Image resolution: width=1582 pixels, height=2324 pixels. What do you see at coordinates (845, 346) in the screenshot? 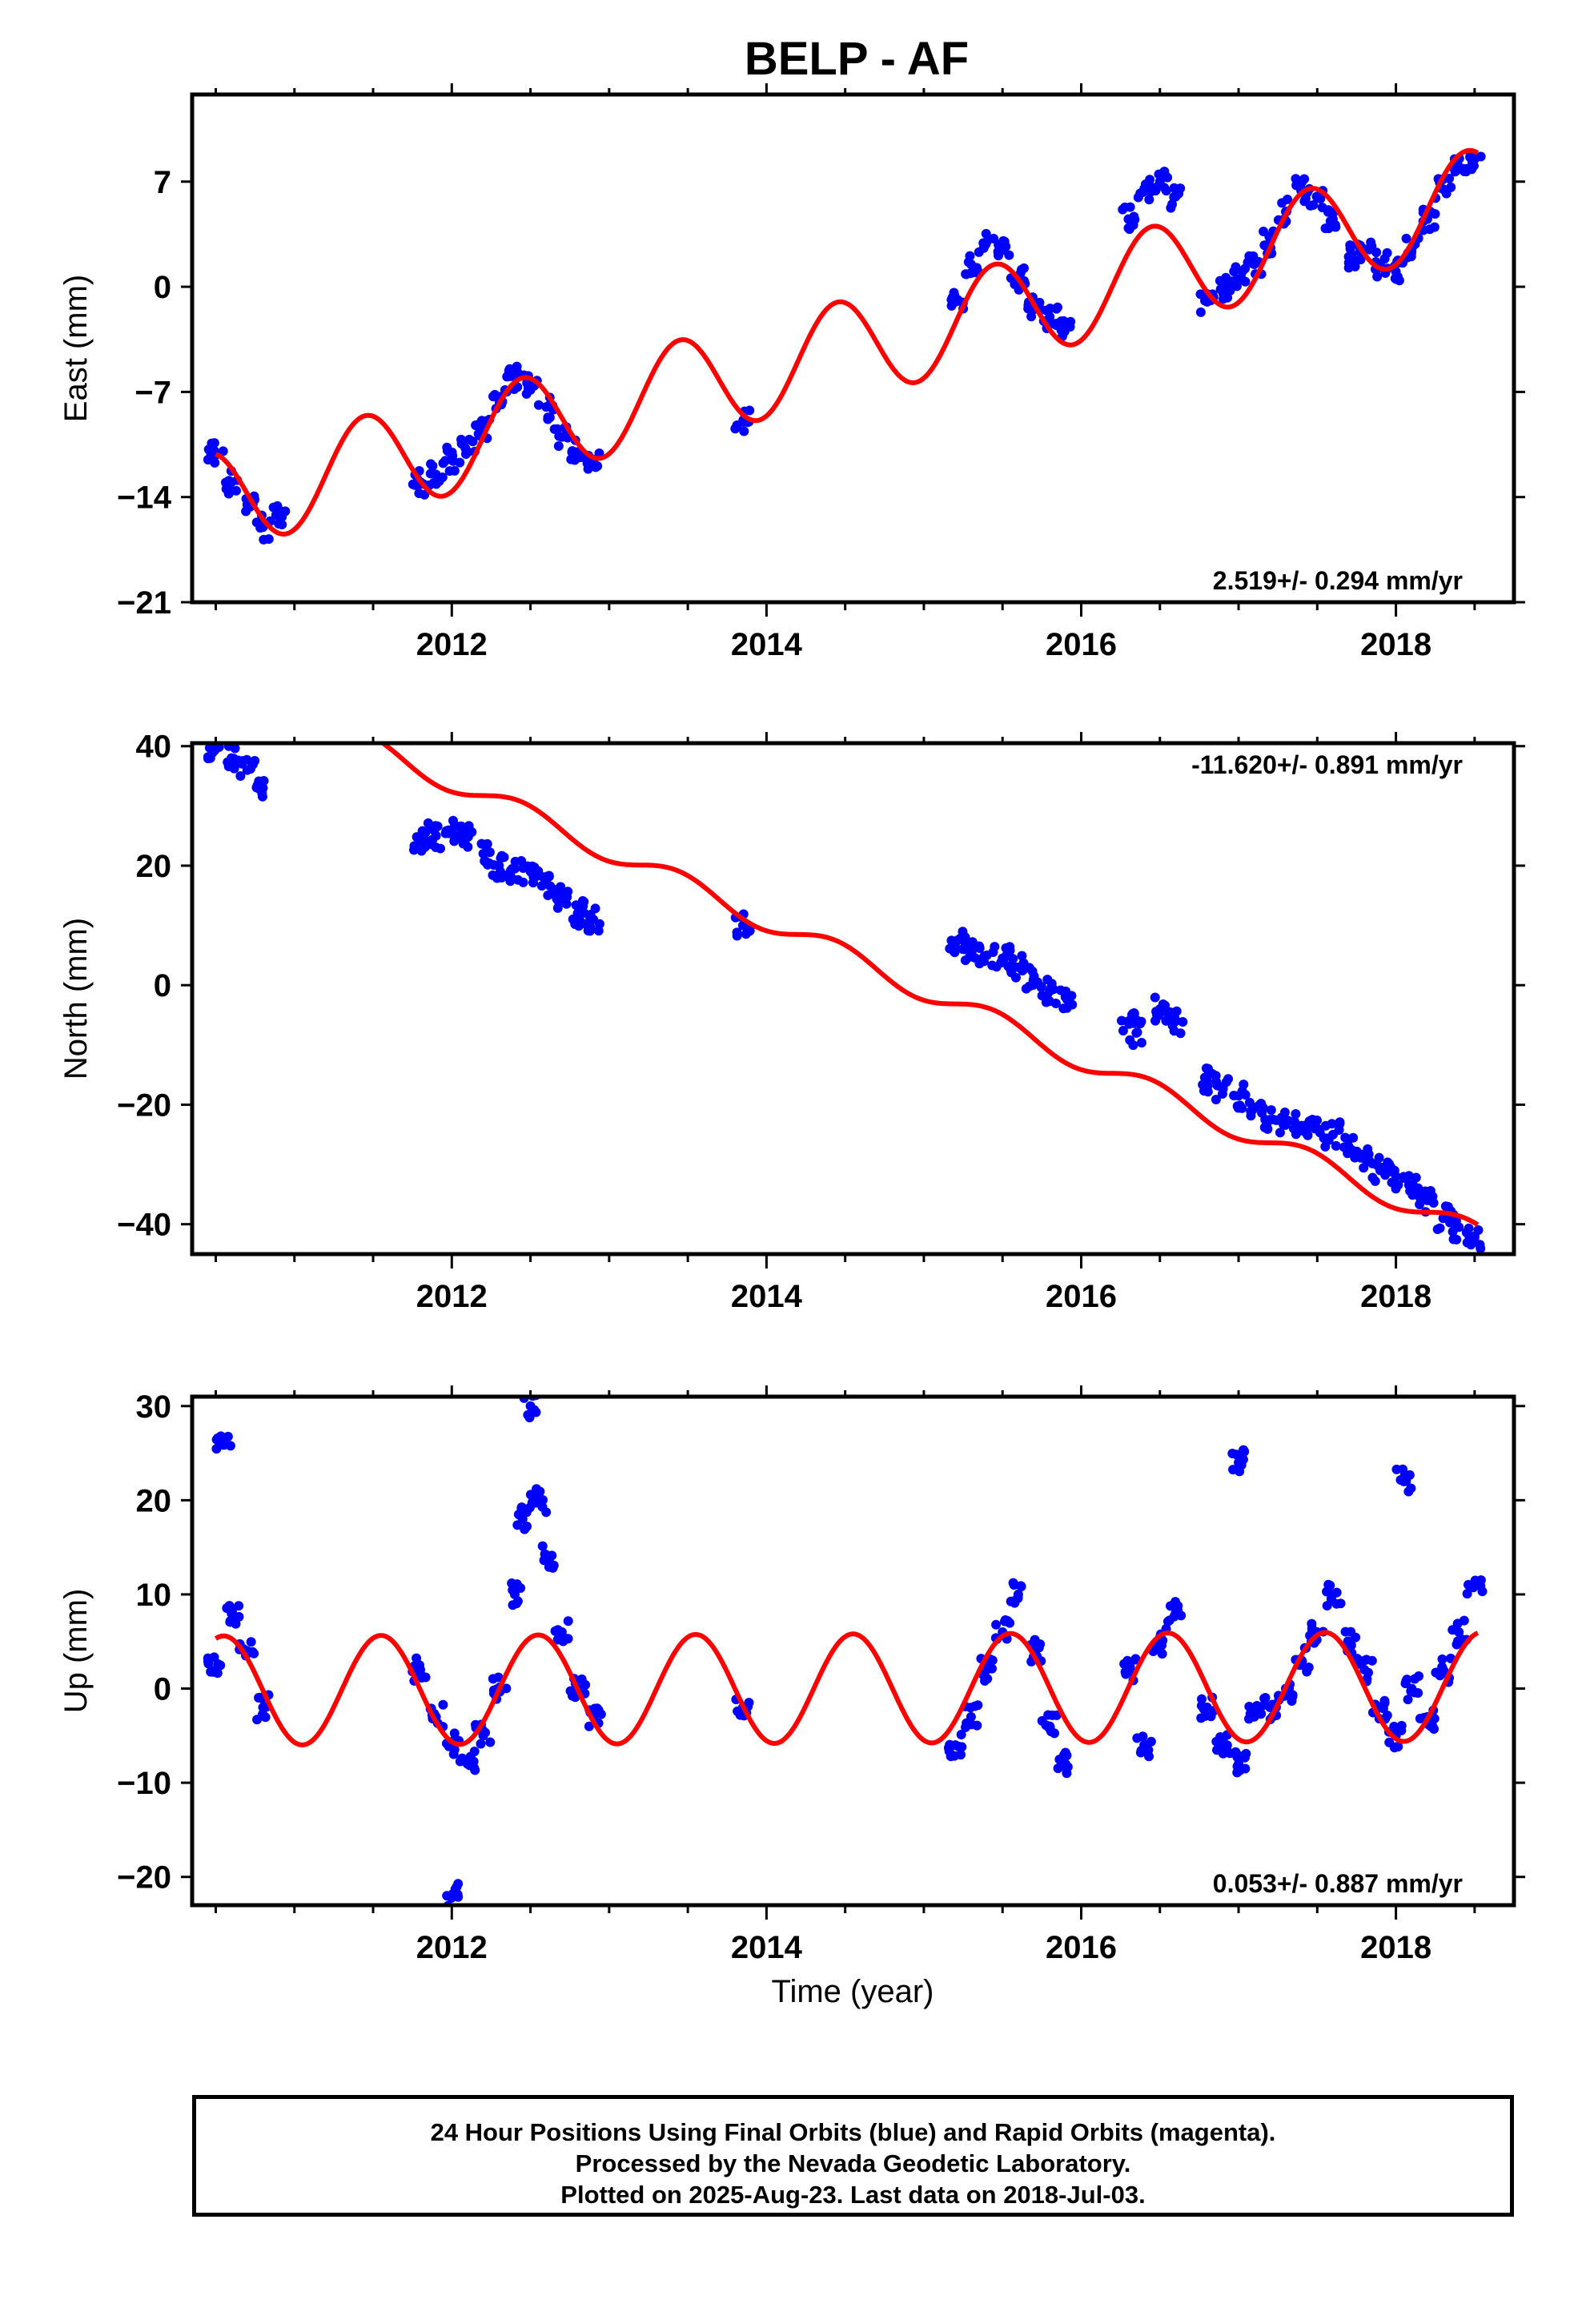
I see `data-points` at bounding box center [845, 346].